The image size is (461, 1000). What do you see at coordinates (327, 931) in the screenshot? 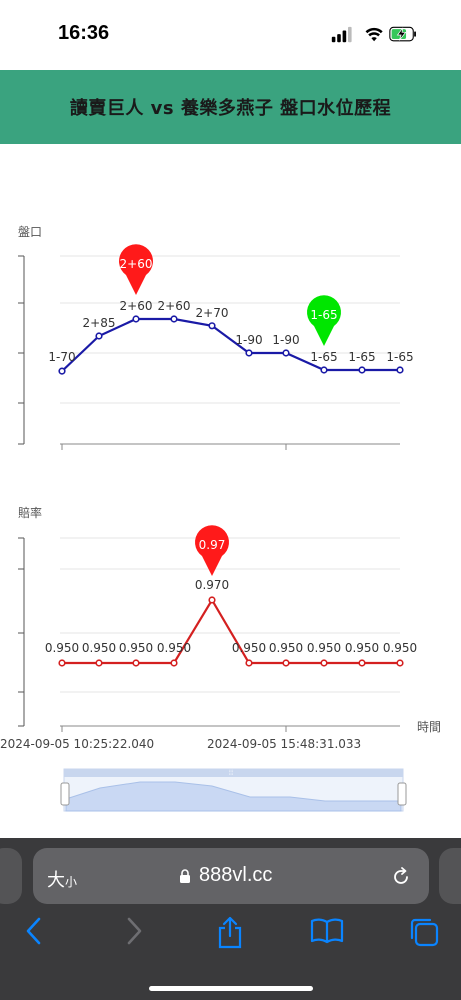
I see `bookmarks-icon` at bounding box center [327, 931].